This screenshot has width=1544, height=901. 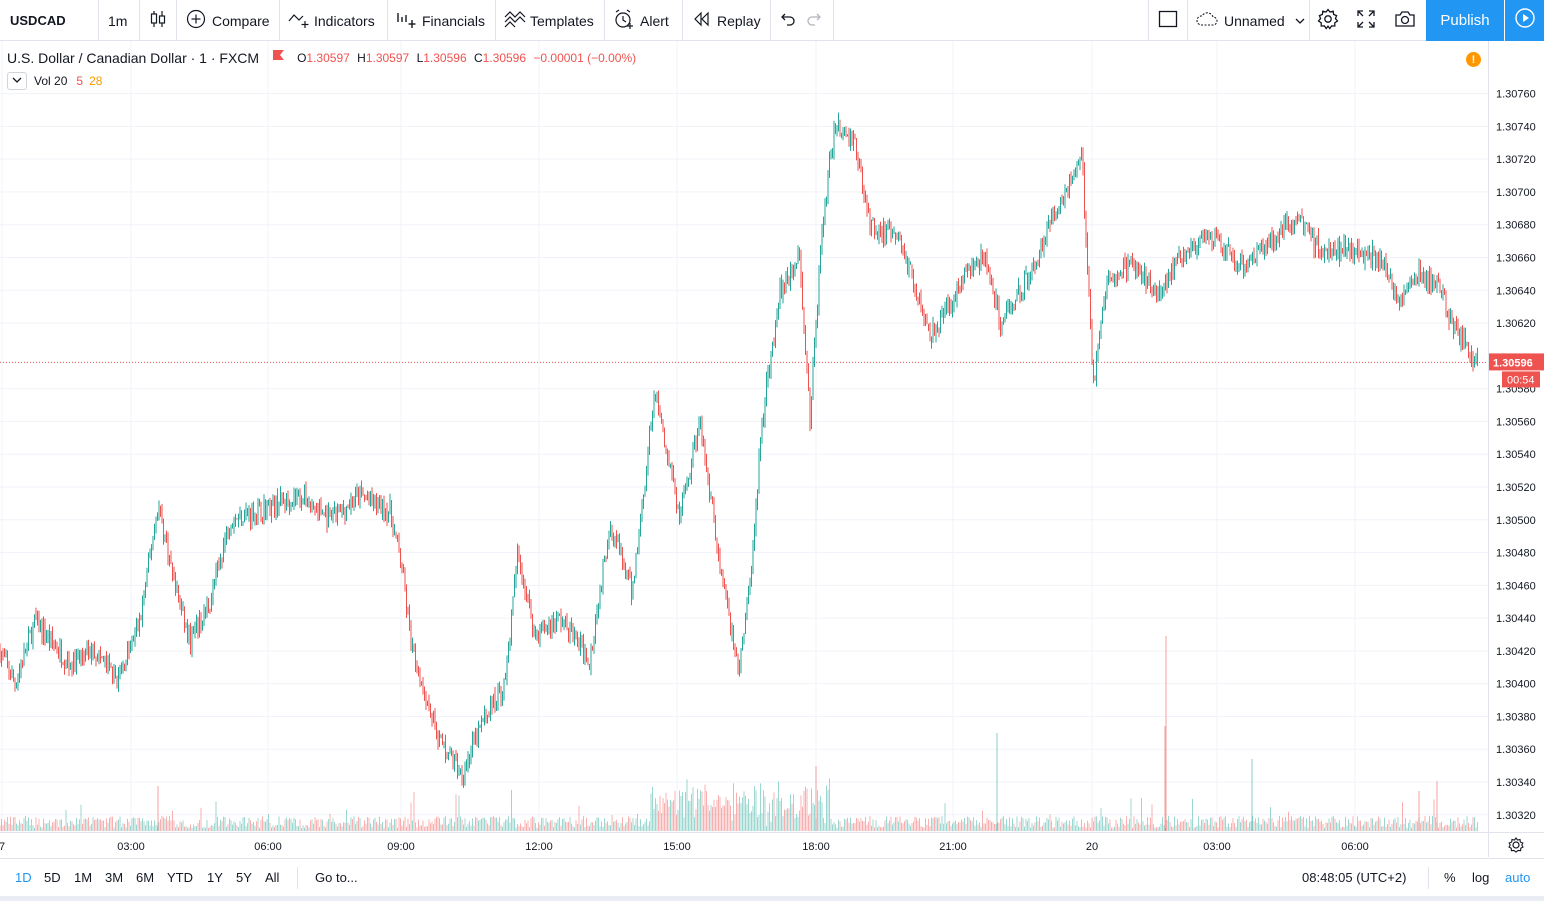 What do you see at coordinates (1516, 750) in the screenshot?
I see `price-tick-label: 1.30360` at bounding box center [1516, 750].